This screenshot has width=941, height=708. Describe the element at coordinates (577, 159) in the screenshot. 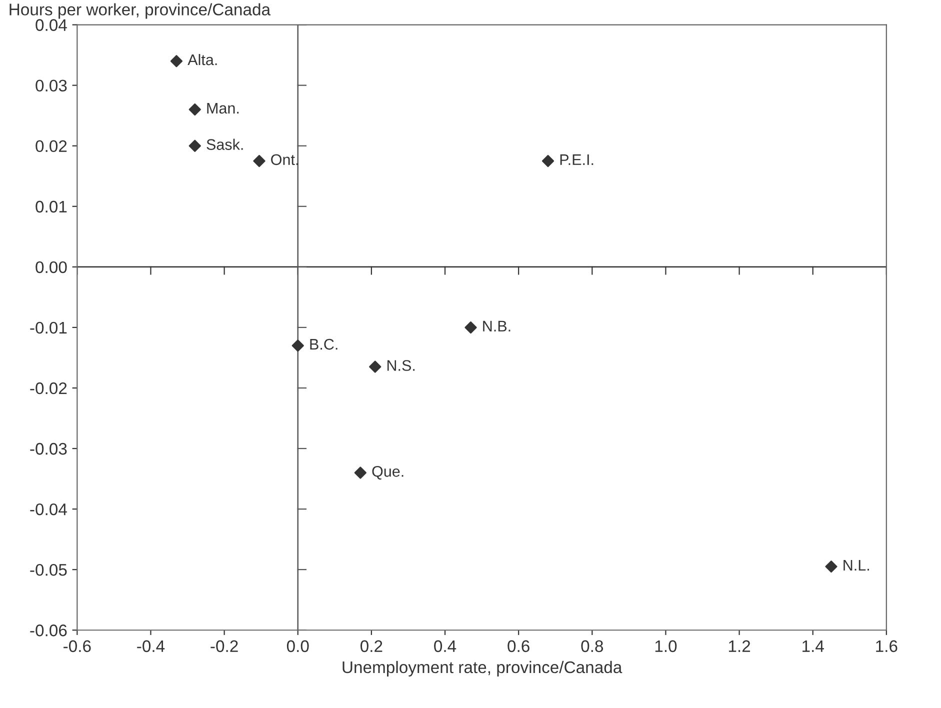

I see `annotation: P.E.I.` at that location.